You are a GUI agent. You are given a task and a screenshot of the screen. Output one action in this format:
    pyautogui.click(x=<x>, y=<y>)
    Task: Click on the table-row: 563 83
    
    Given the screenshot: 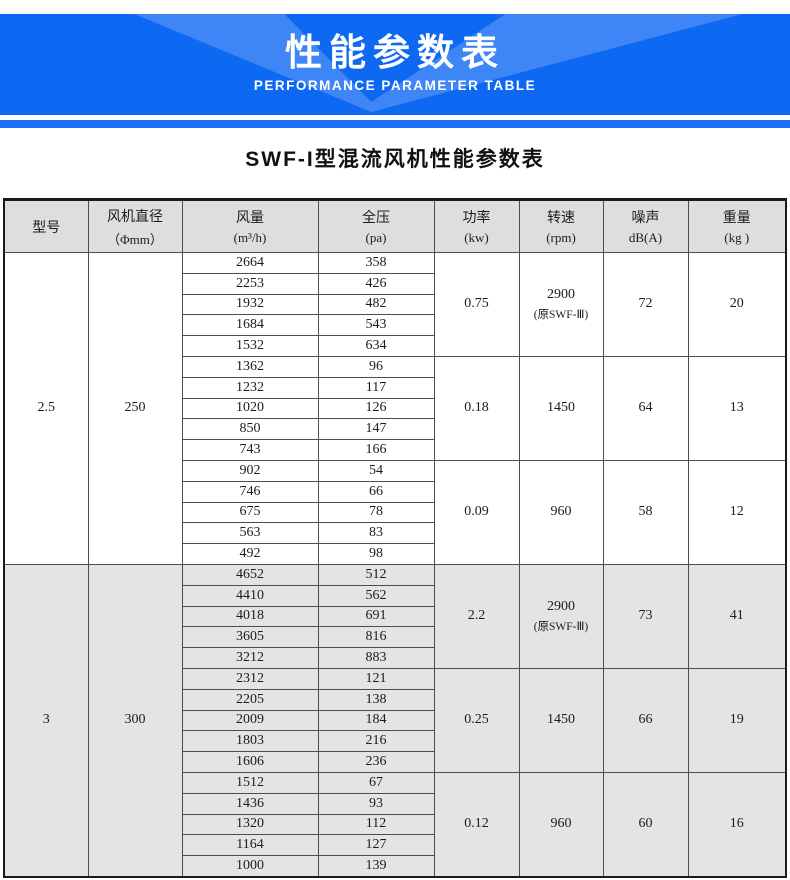 What is the action you would take?
    pyautogui.click(x=395, y=533)
    